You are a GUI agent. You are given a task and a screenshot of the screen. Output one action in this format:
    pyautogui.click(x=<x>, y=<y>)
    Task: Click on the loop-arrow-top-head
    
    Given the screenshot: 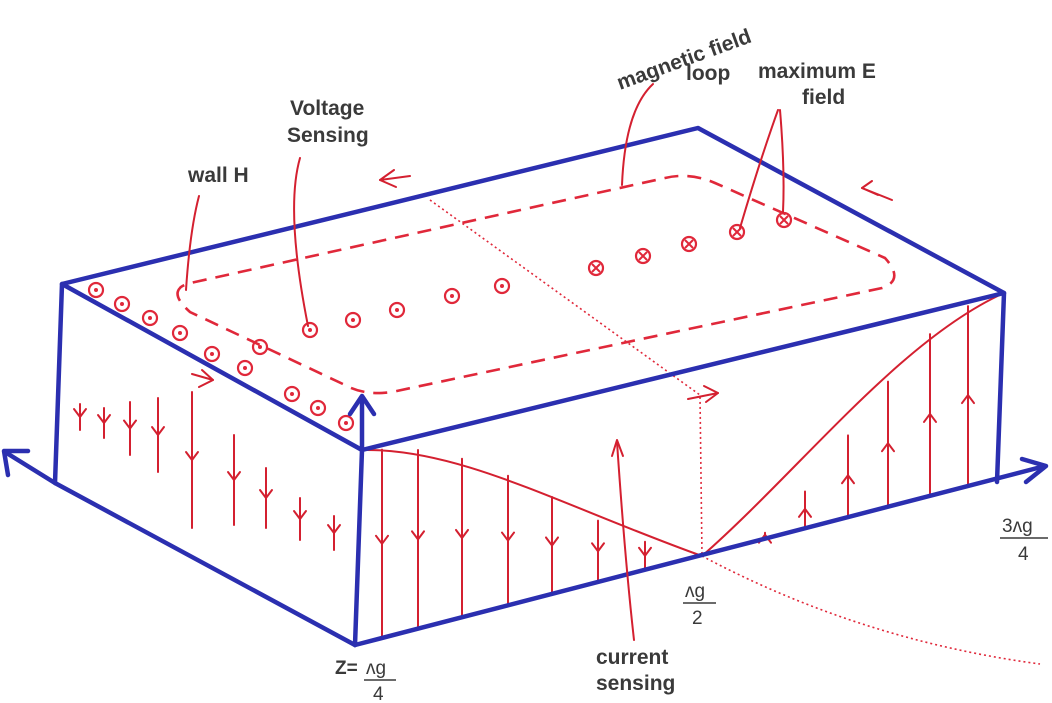 What is the action you would take?
    pyautogui.click(x=388, y=178)
    